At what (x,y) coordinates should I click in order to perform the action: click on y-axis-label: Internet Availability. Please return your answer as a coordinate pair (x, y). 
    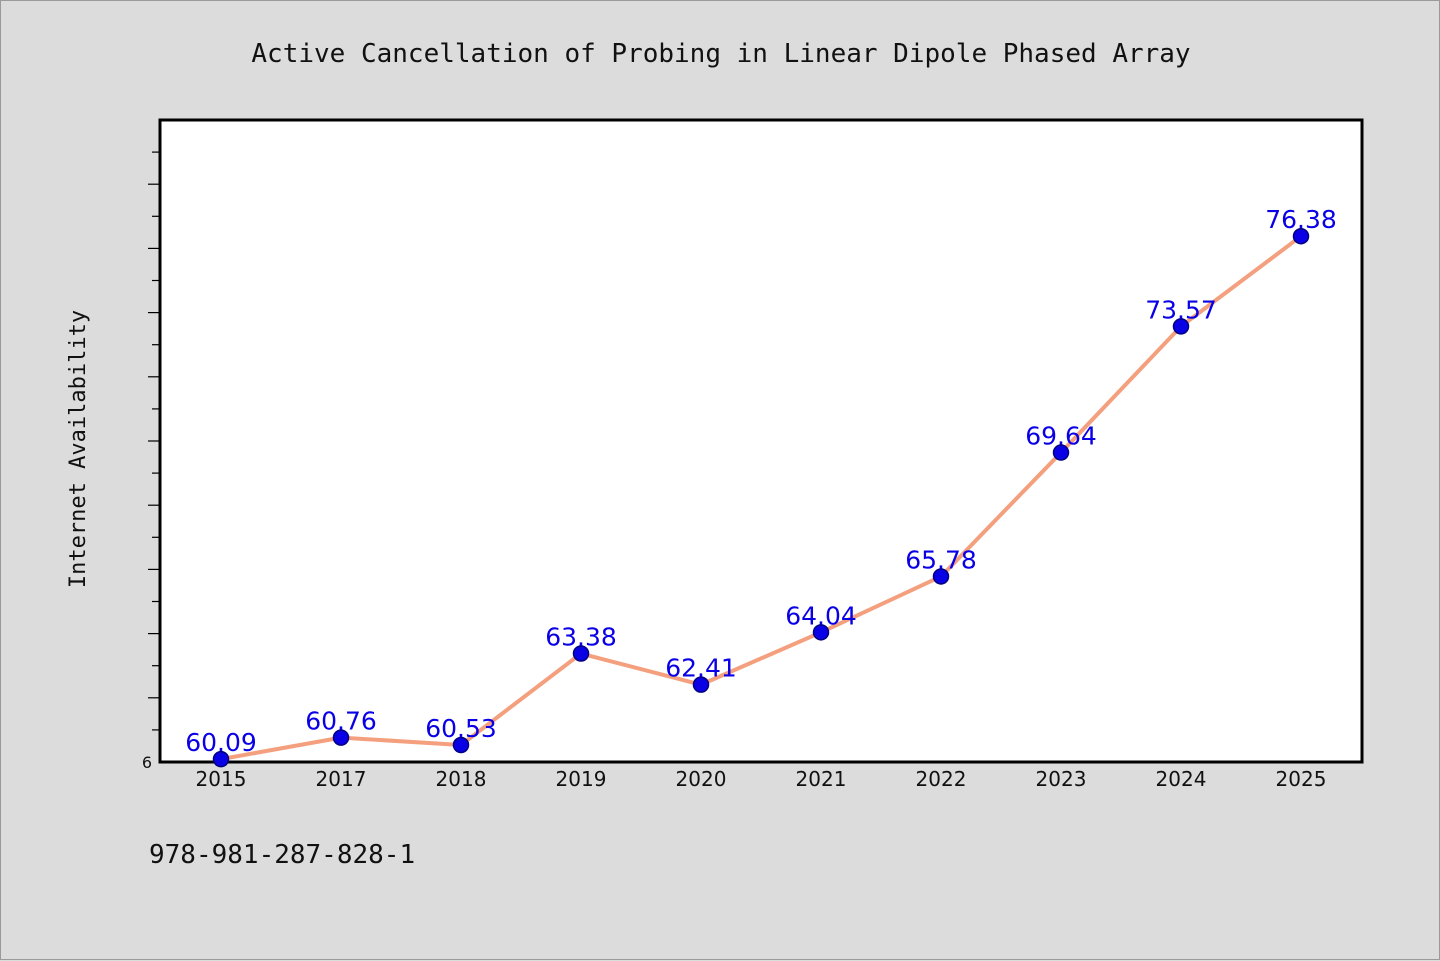
    Looking at the image, I should click on (78, 449).